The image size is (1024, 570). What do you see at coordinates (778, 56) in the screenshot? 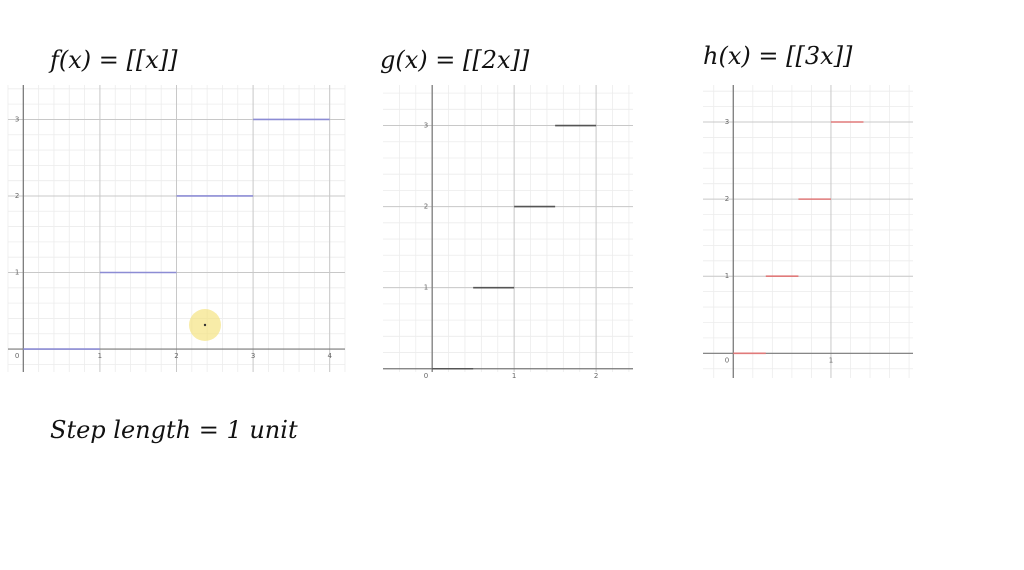
I see `chart-title: h(x) = [[3x]]` at bounding box center [778, 56].